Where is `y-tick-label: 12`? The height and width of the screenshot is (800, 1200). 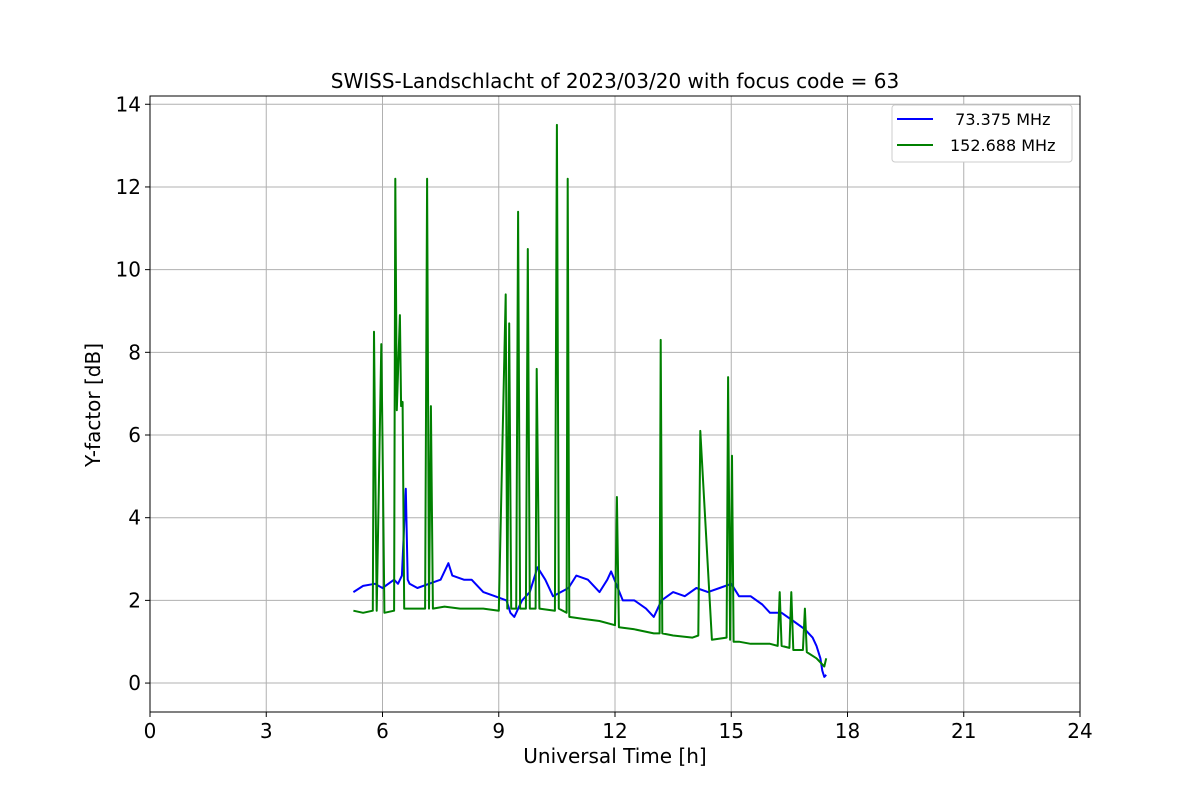
y-tick-label: 12 is located at coordinates (128, 187).